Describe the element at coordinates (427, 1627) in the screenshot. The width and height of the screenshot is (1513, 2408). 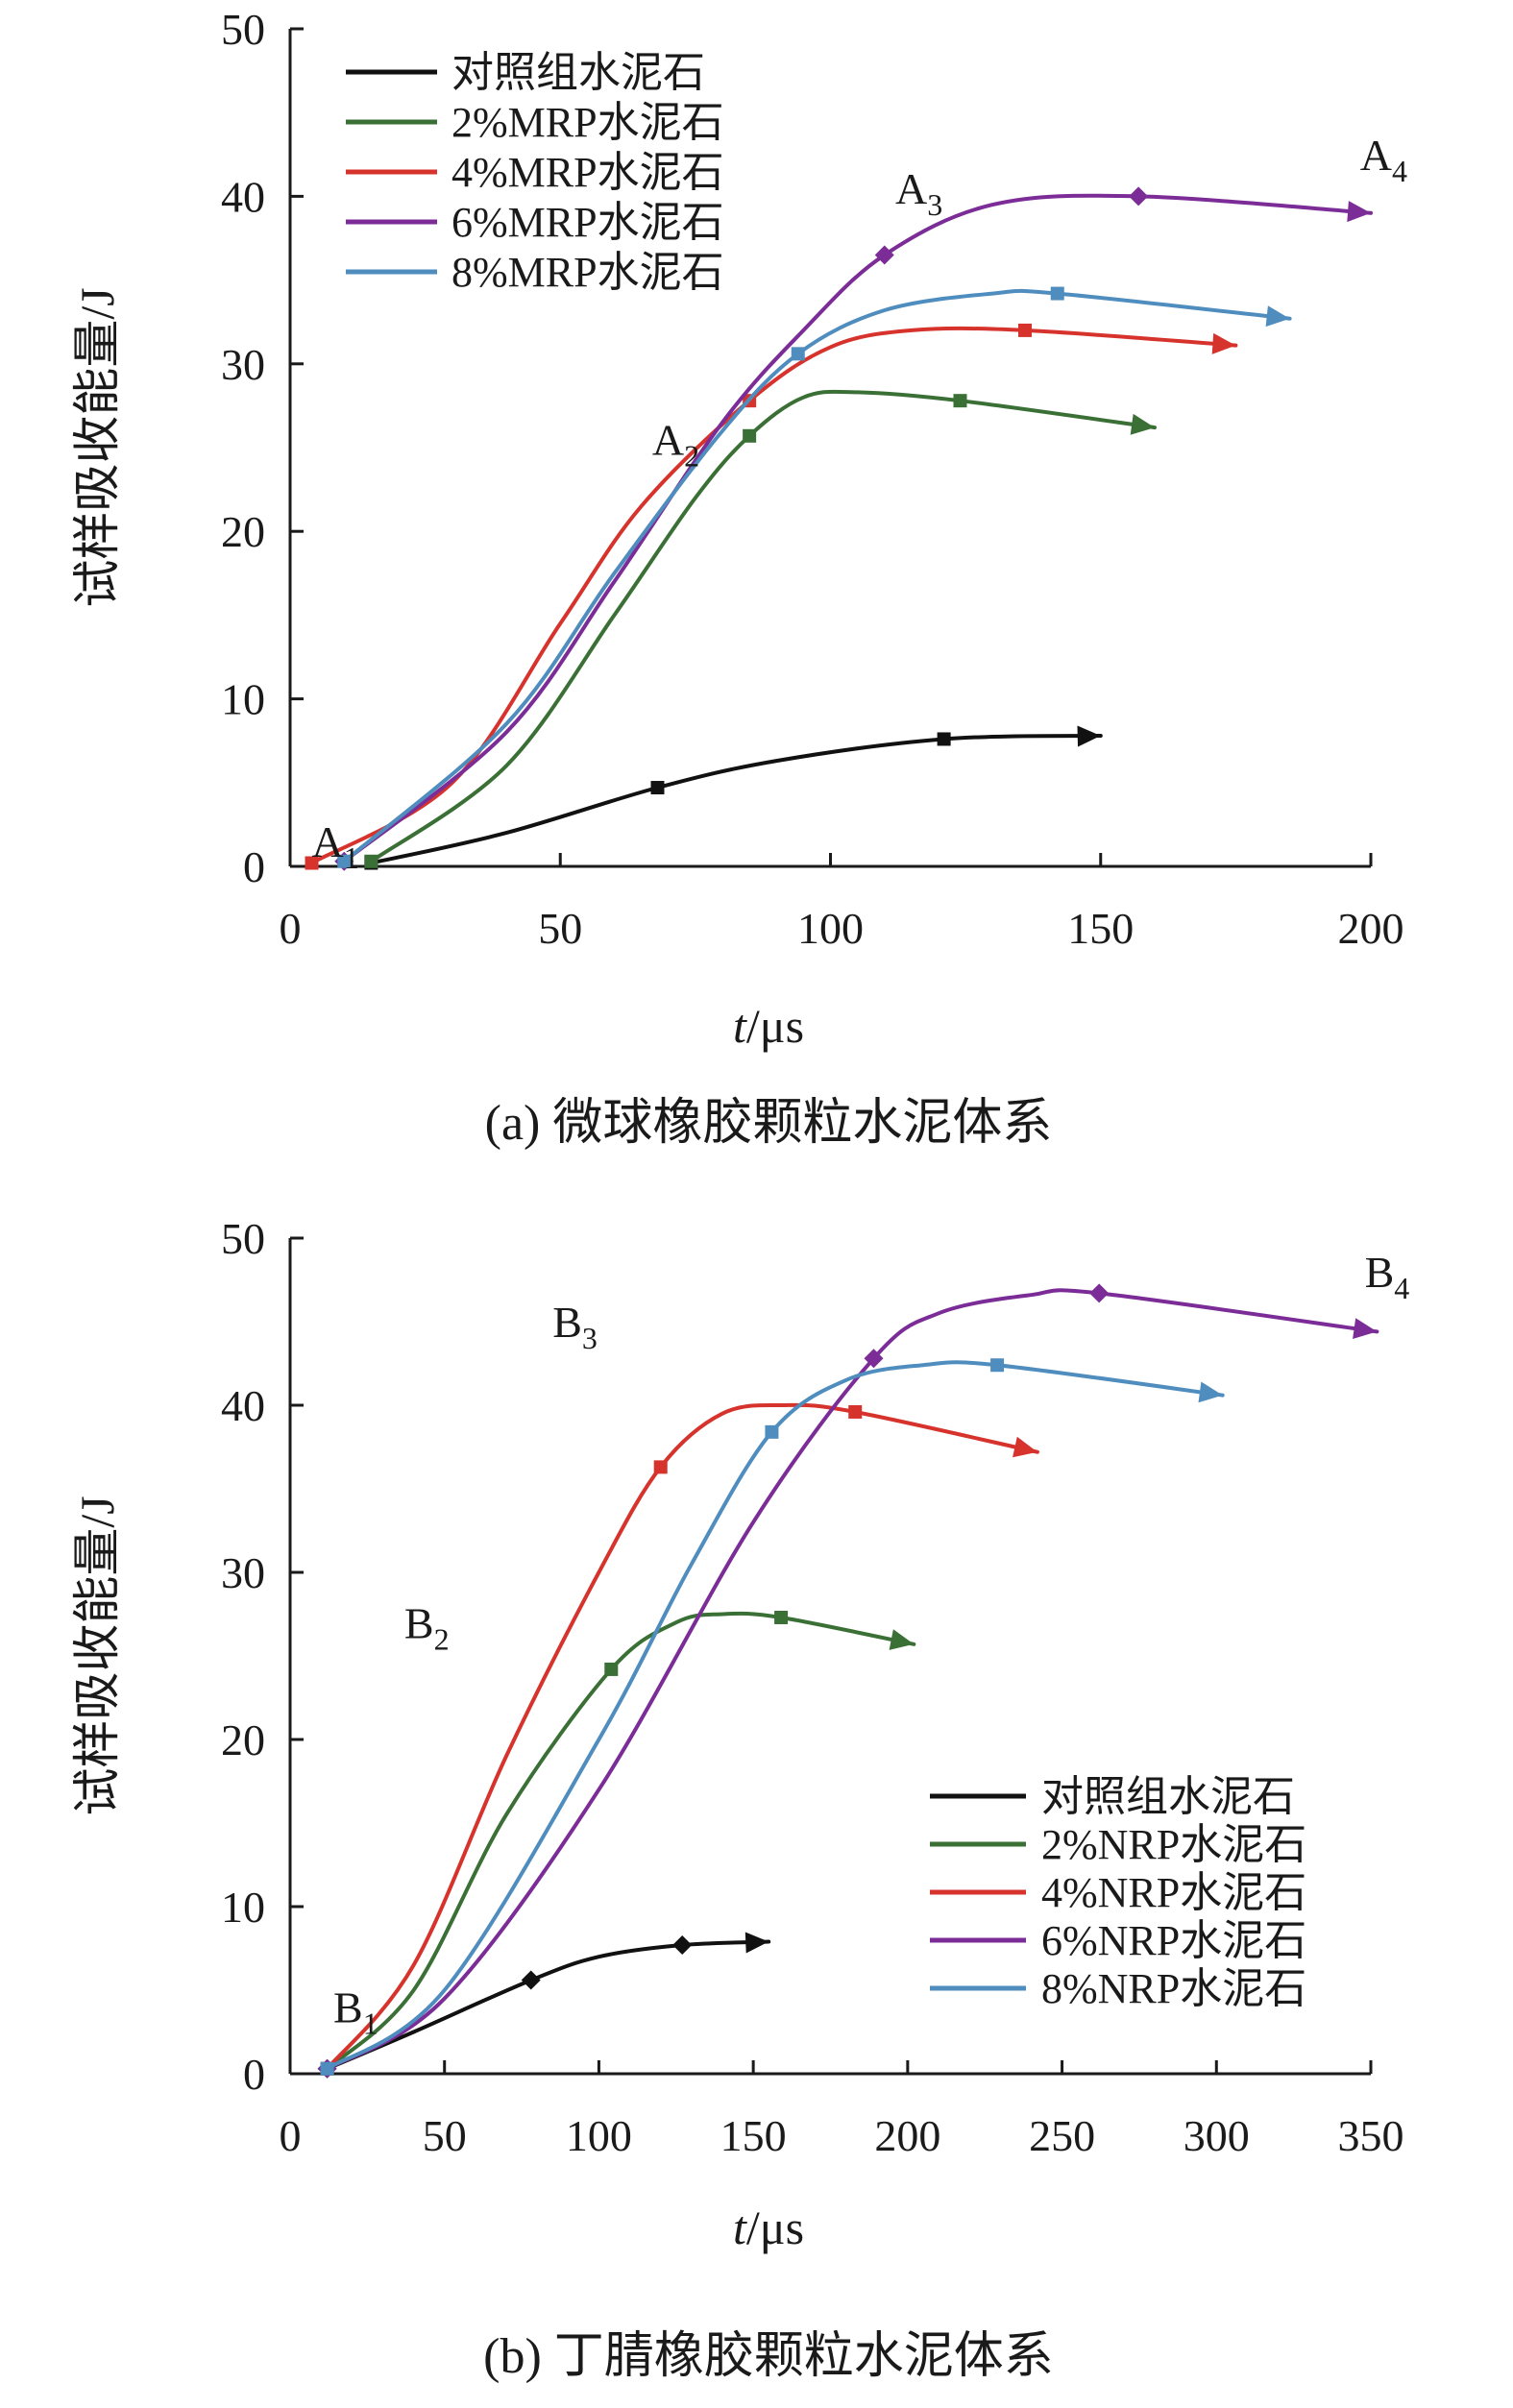
I see `point-annotation: B2` at that location.